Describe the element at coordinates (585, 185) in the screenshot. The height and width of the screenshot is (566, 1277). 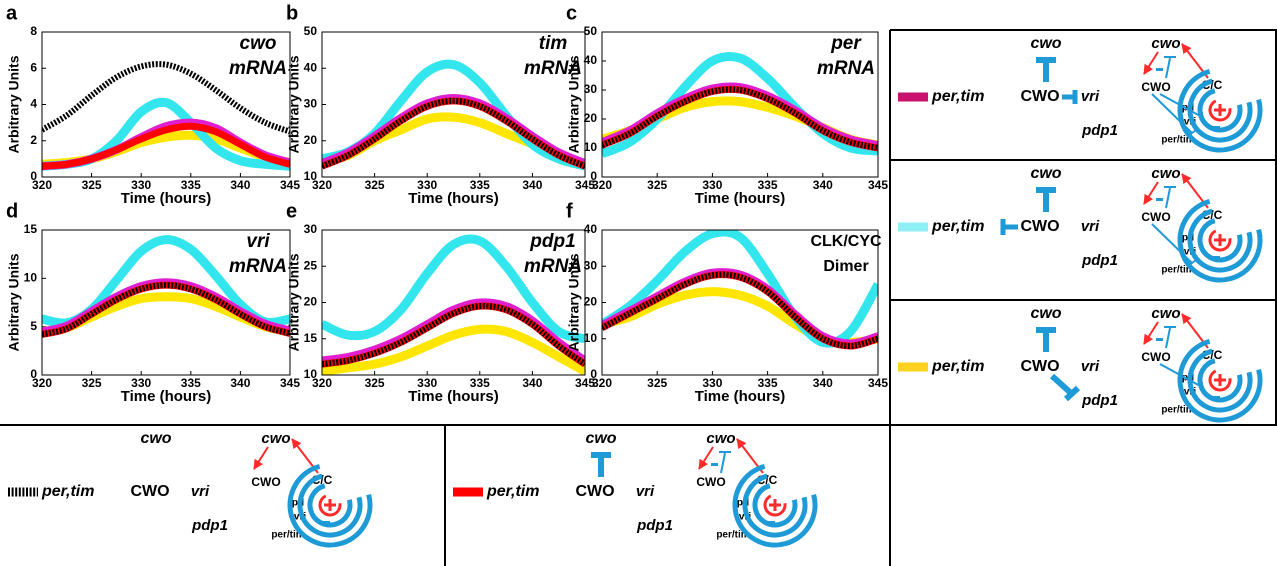
I see `x-tick-label: 345` at that location.